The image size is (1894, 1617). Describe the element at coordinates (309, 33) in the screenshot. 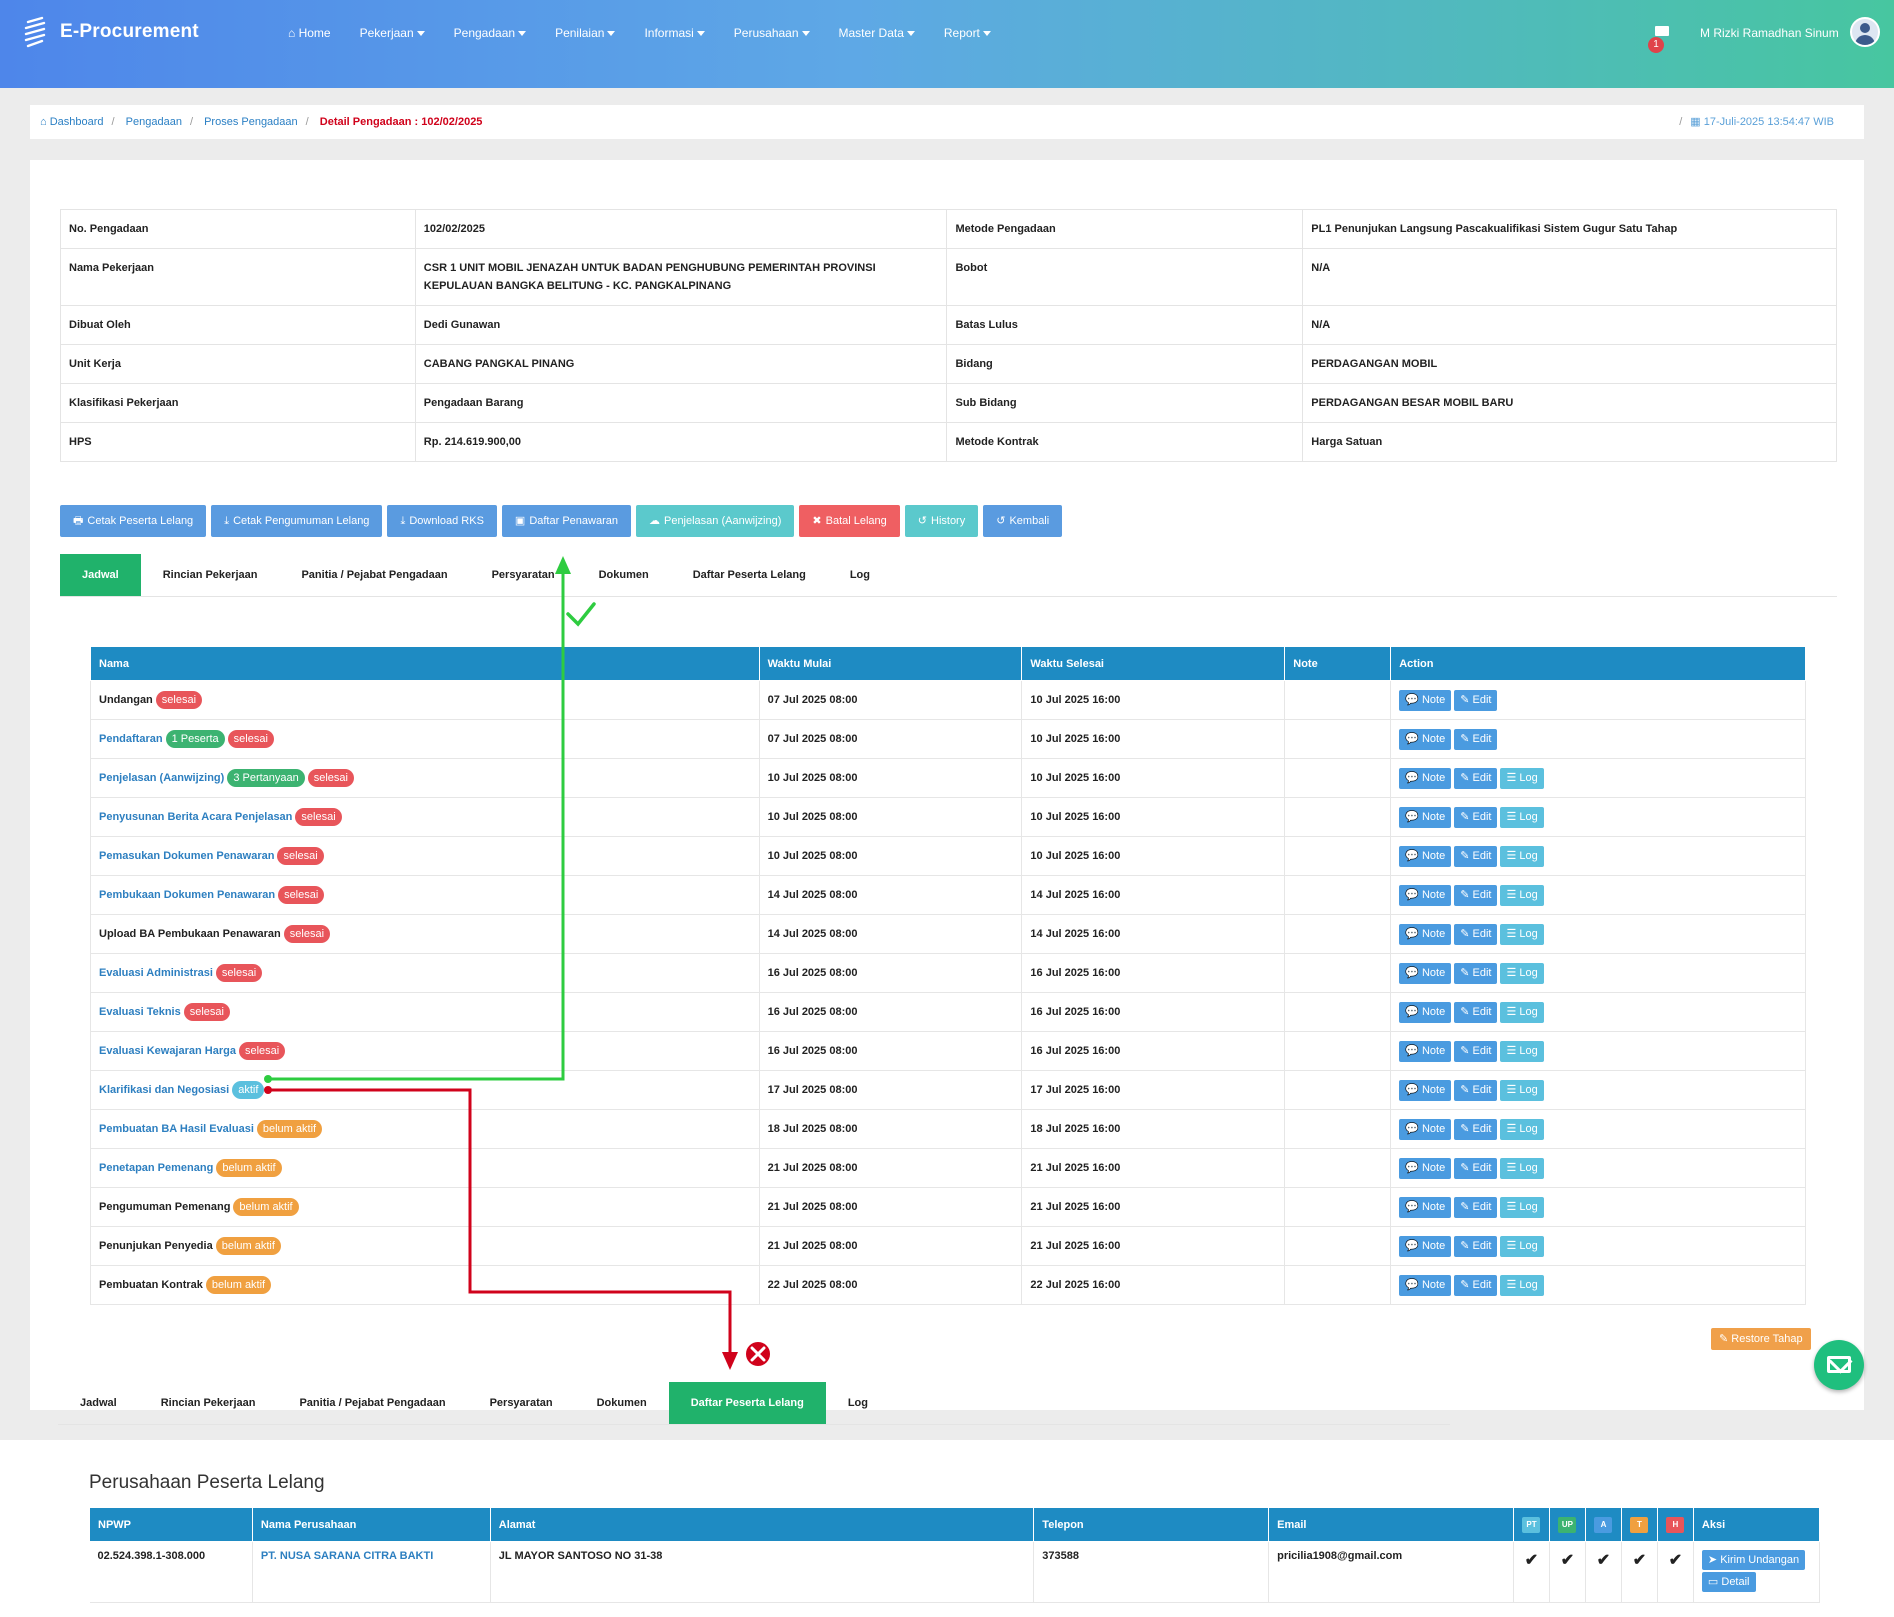

I see `nav-item-home: ⌂ Home` at that location.